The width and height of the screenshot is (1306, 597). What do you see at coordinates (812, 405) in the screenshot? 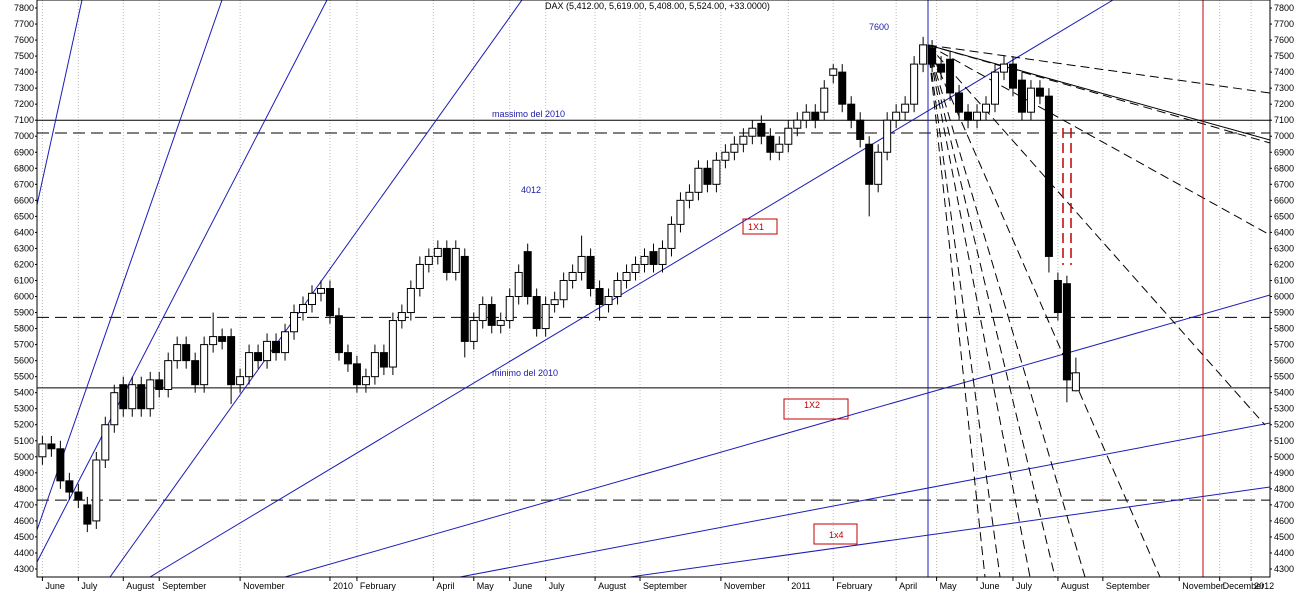
I see `annotation: 1X2` at bounding box center [812, 405].